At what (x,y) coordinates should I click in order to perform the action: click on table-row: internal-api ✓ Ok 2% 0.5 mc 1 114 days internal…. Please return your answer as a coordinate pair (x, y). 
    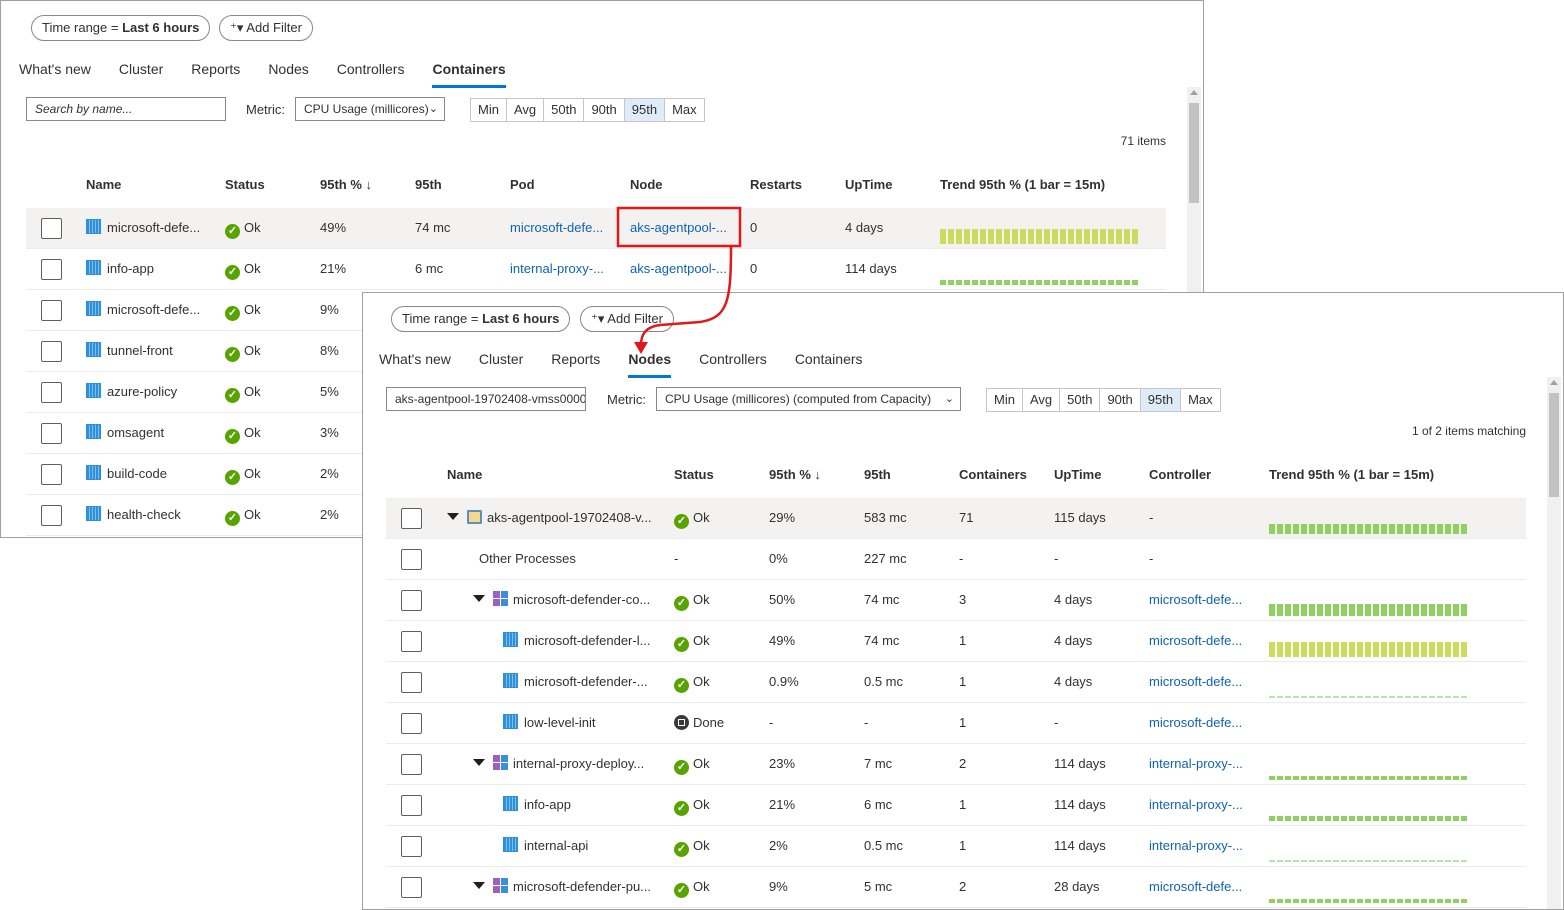
    Looking at the image, I should click on (956, 846).